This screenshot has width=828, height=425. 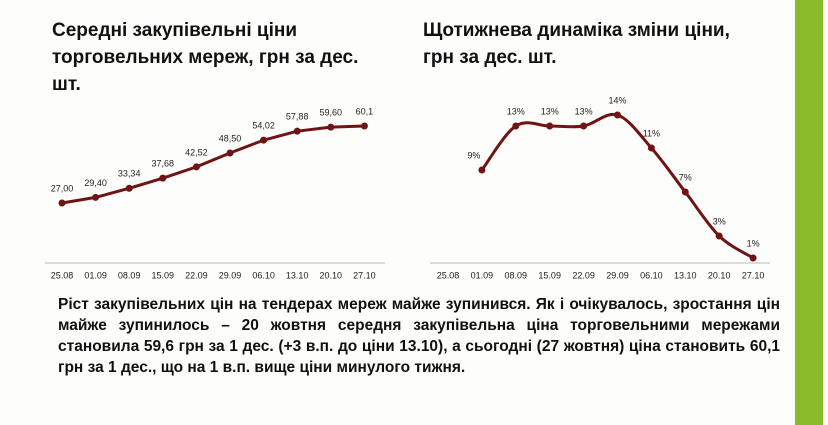 I want to click on data-label: 60,1, so click(x=365, y=111).